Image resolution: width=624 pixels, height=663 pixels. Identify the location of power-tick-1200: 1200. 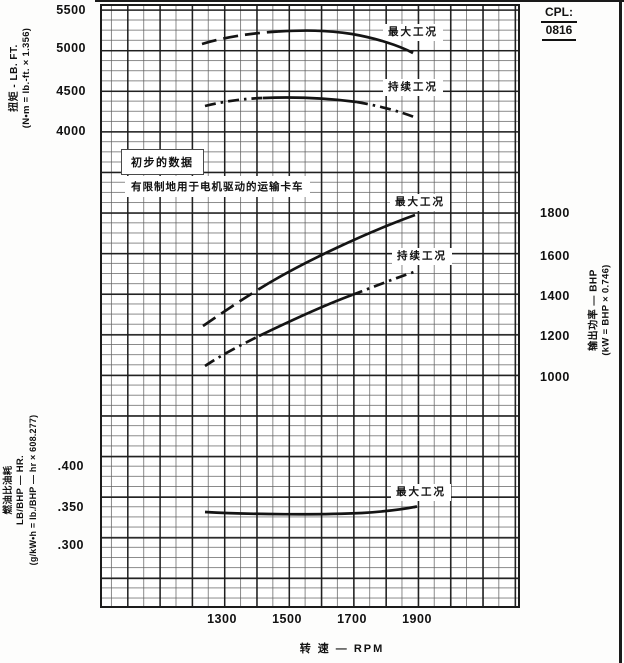
(555, 336).